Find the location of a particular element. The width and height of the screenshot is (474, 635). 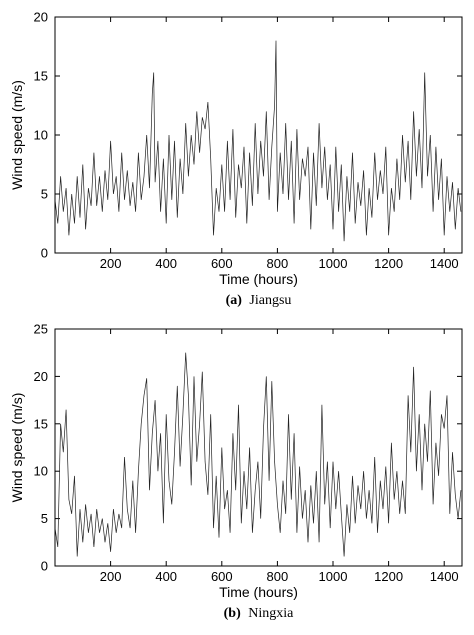

caption-ningxia: (b) Ningxia is located at coordinates (259, 613).